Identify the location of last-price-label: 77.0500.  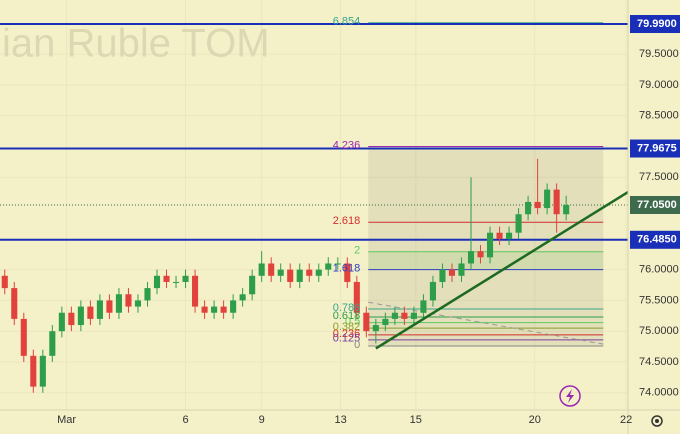
(657, 205).